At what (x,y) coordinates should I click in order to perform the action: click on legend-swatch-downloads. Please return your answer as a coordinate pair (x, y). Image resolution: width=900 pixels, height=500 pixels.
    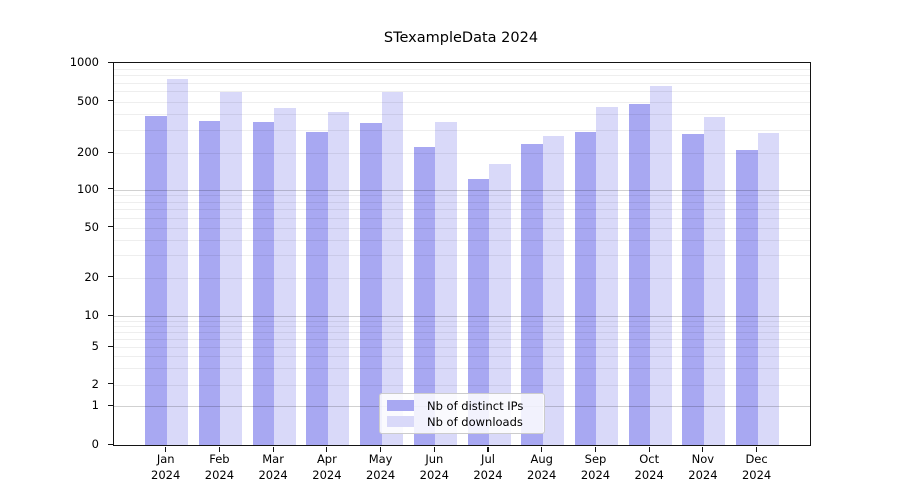
    Looking at the image, I should click on (400, 421).